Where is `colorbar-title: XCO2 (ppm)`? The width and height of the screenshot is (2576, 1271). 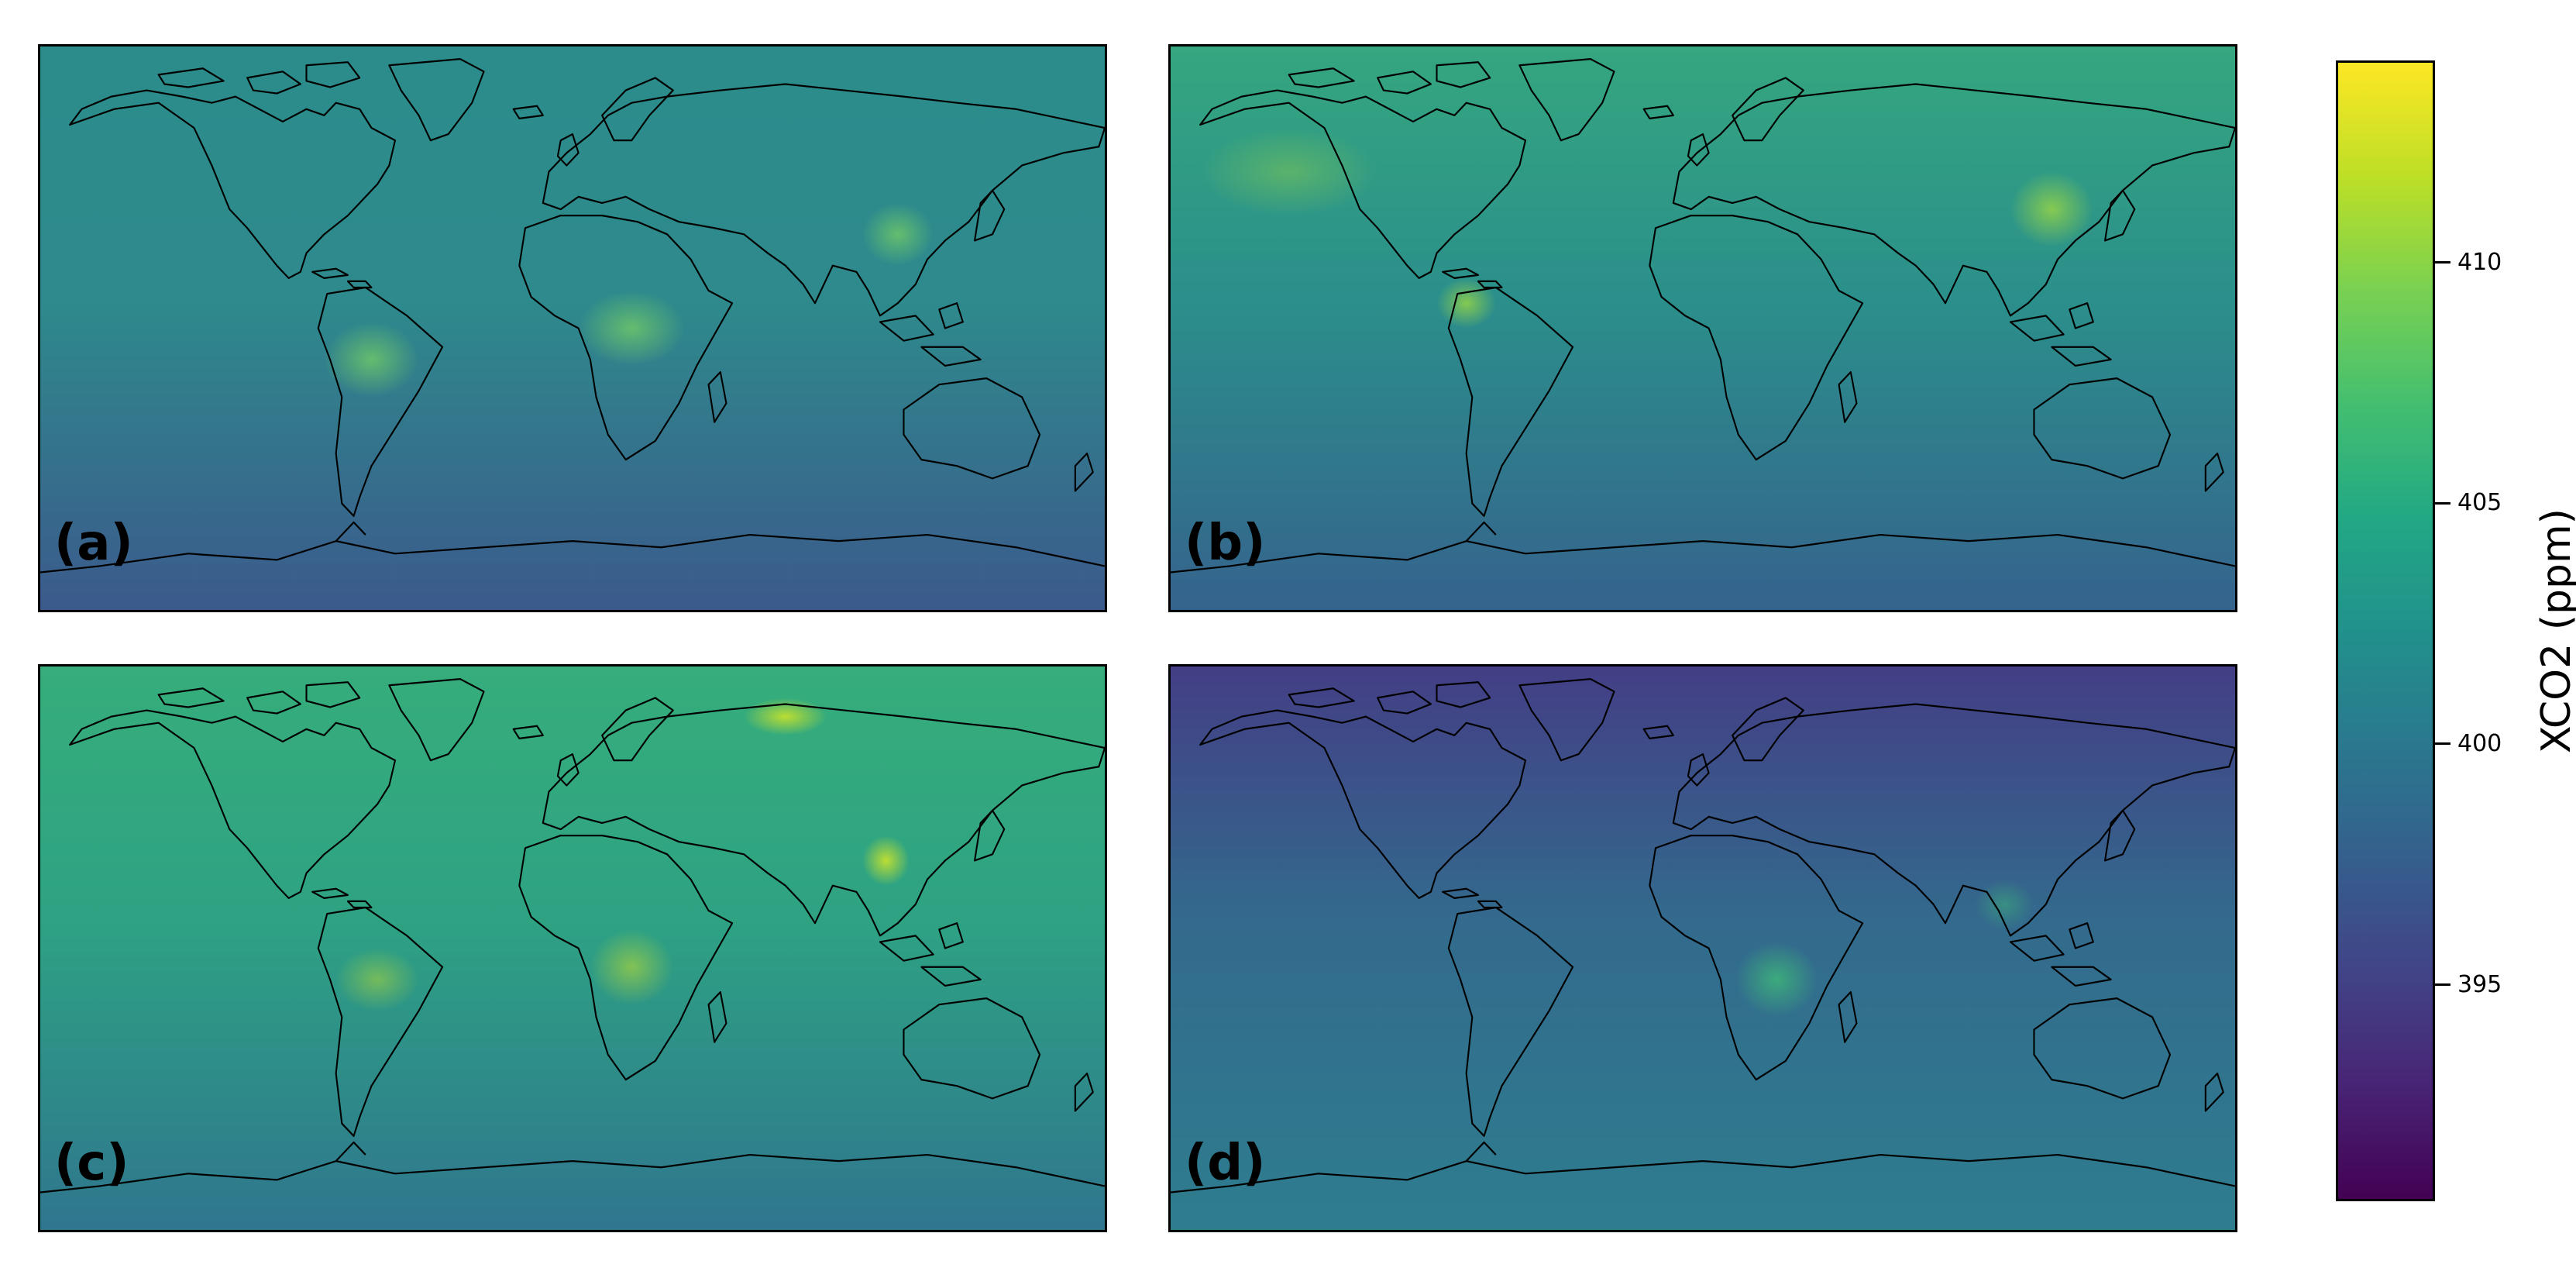
colorbar-title: XCO2 (ppm) is located at coordinates (2554, 630).